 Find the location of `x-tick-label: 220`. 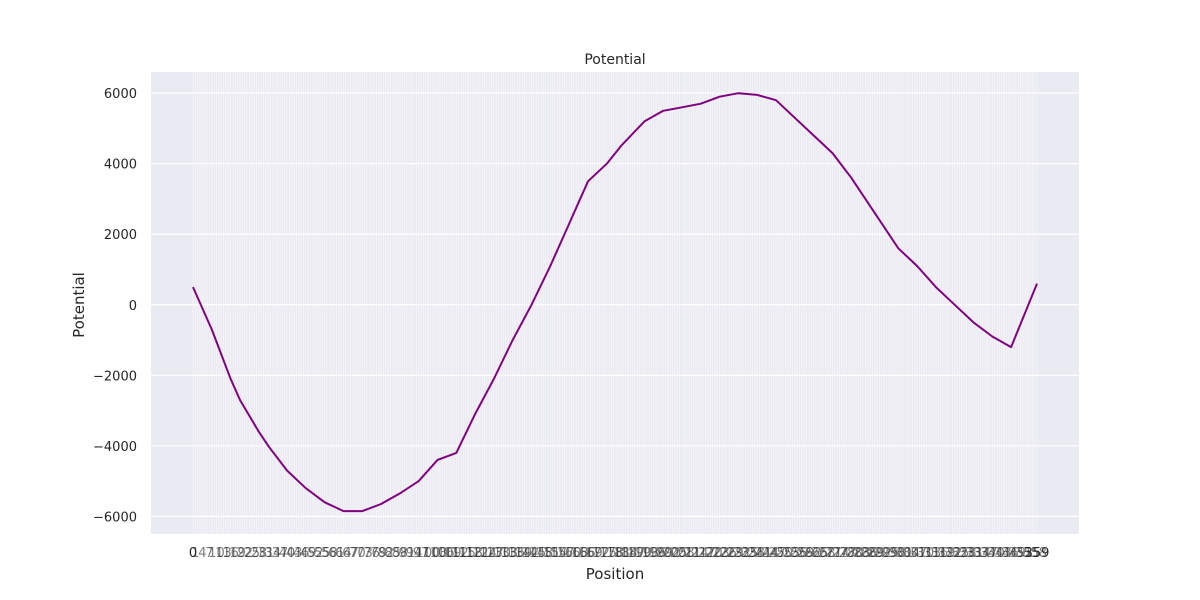

x-tick-label: 220 is located at coordinates (710, 553).